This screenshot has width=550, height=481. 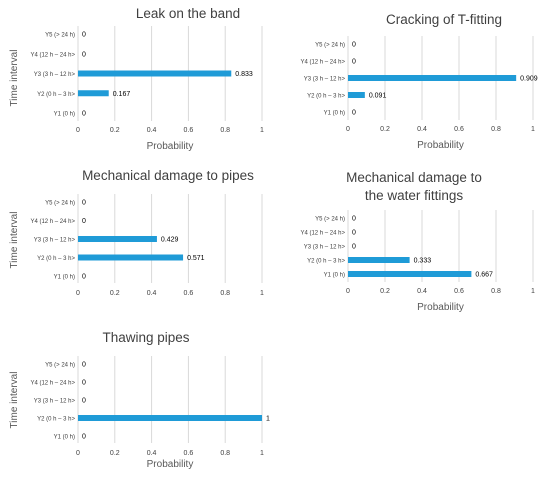 What do you see at coordinates (529, 79) in the screenshot?
I see `data-label: 0.909` at bounding box center [529, 79].